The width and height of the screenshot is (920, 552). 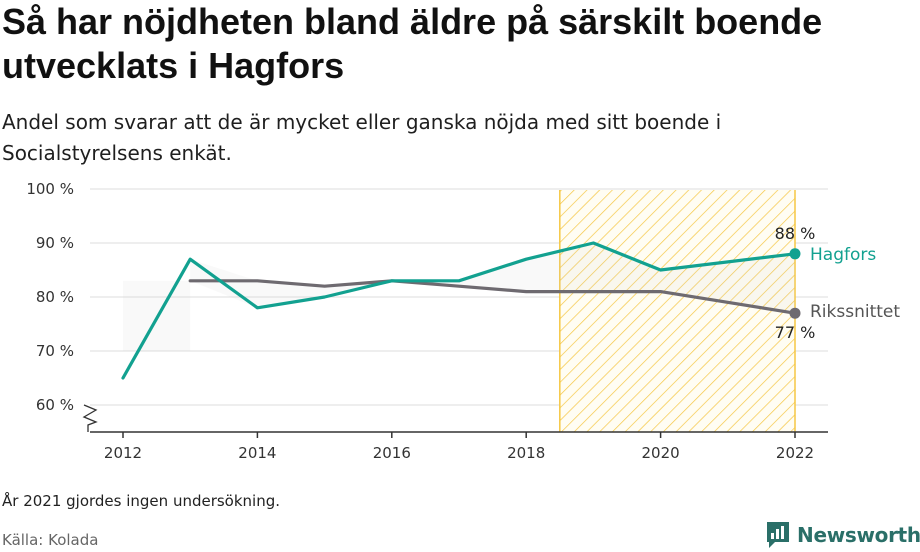 What do you see at coordinates (50, 540) in the screenshot?
I see `source-text: Källa: Kolada` at bounding box center [50, 540].